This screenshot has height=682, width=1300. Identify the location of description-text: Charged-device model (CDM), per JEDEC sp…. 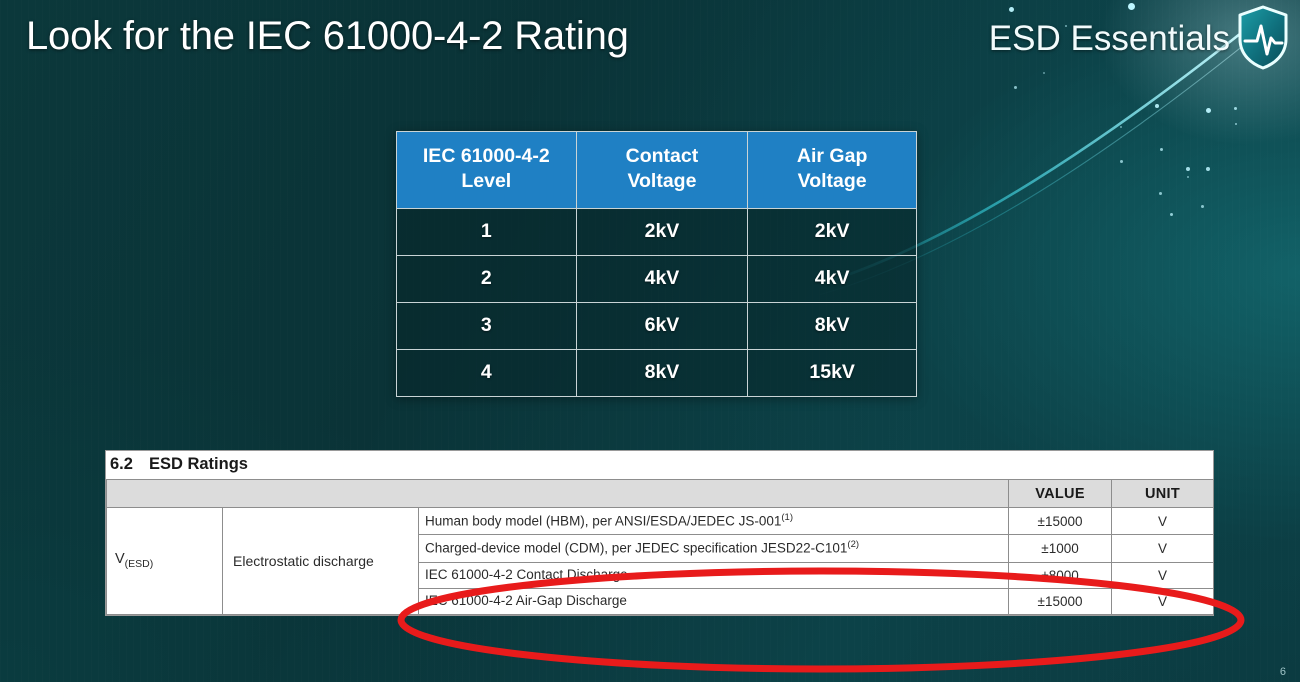
(636, 548).